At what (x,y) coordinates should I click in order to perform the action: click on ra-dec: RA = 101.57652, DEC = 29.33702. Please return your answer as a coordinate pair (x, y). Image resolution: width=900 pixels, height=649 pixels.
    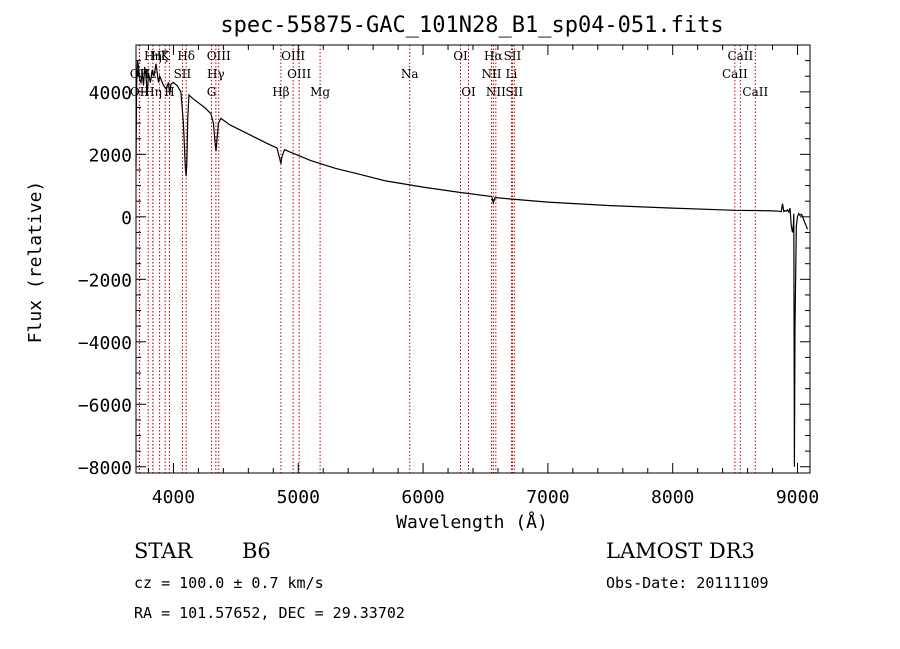
    Looking at the image, I should click on (269, 613).